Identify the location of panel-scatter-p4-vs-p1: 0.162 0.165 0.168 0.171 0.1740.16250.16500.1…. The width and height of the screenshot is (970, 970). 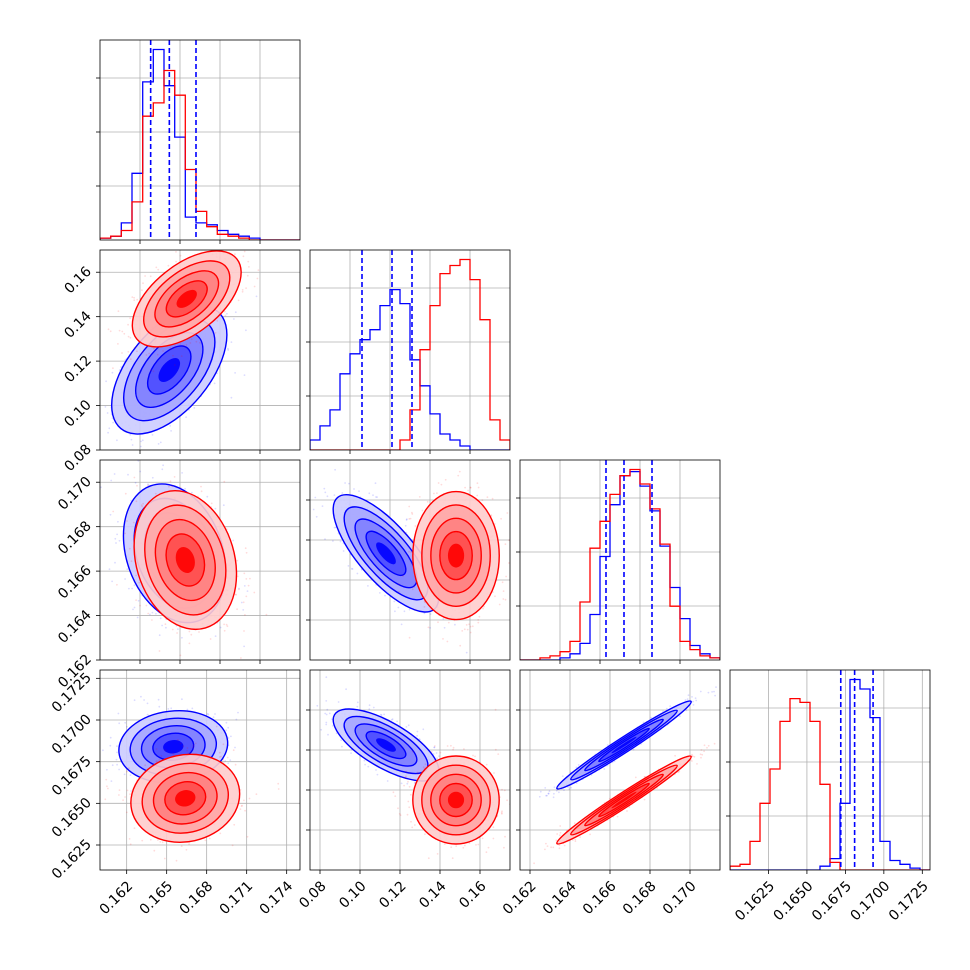
(175, 793).